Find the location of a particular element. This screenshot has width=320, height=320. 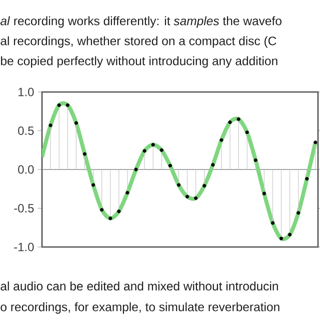

y-tick-label: 1.0 is located at coordinates (26, 92).